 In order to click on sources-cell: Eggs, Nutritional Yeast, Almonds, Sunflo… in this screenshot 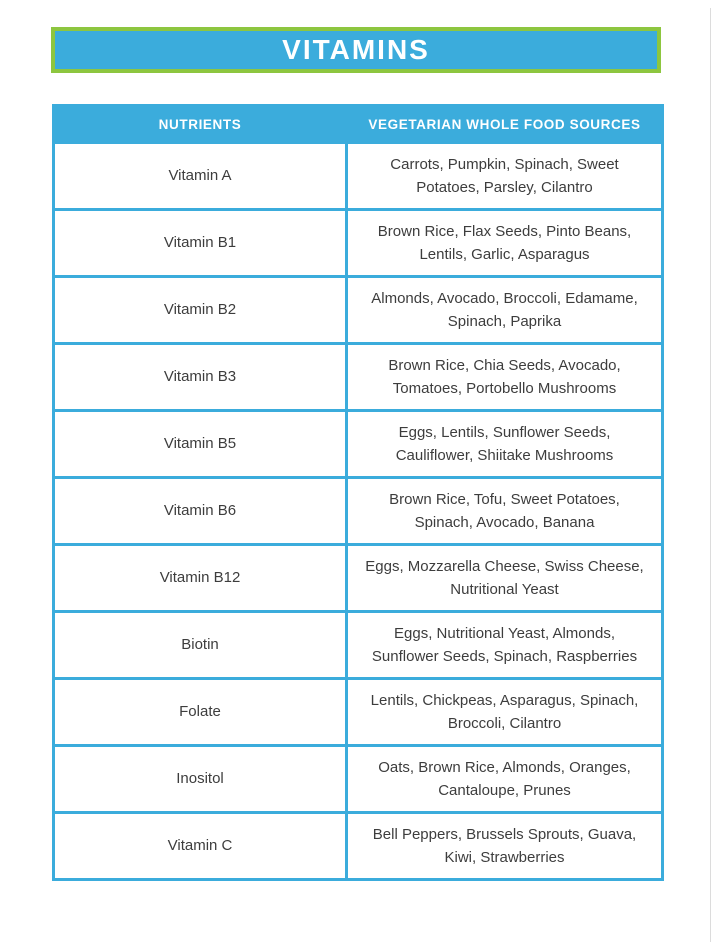, I will do `click(504, 645)`.